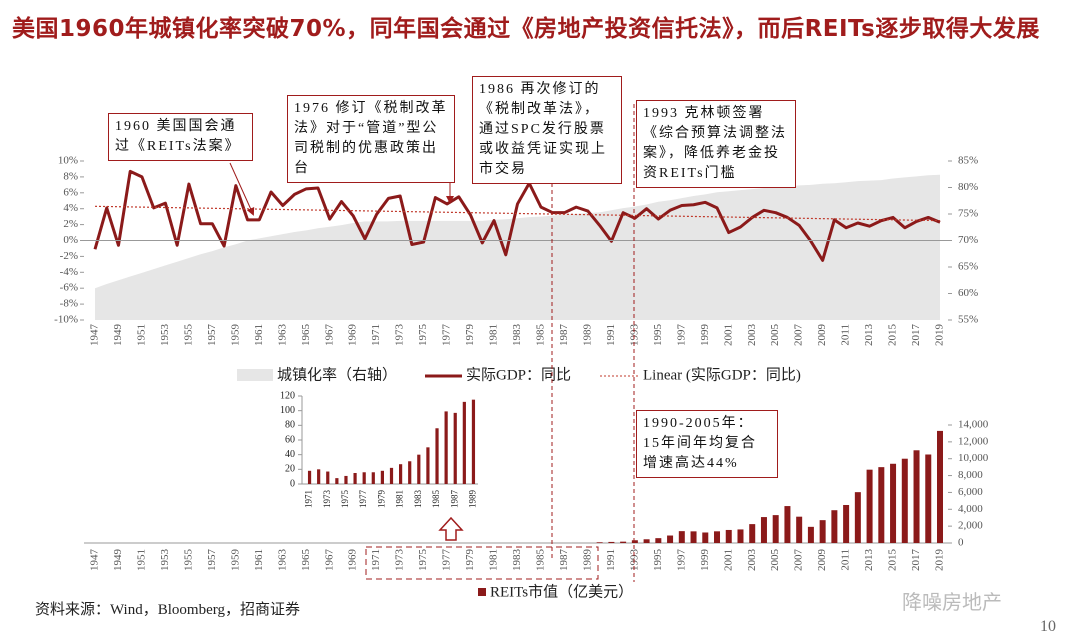 This screenshot has height=642, width=1080. I want to click on x-tick-label: 2009, so click(822, 335).